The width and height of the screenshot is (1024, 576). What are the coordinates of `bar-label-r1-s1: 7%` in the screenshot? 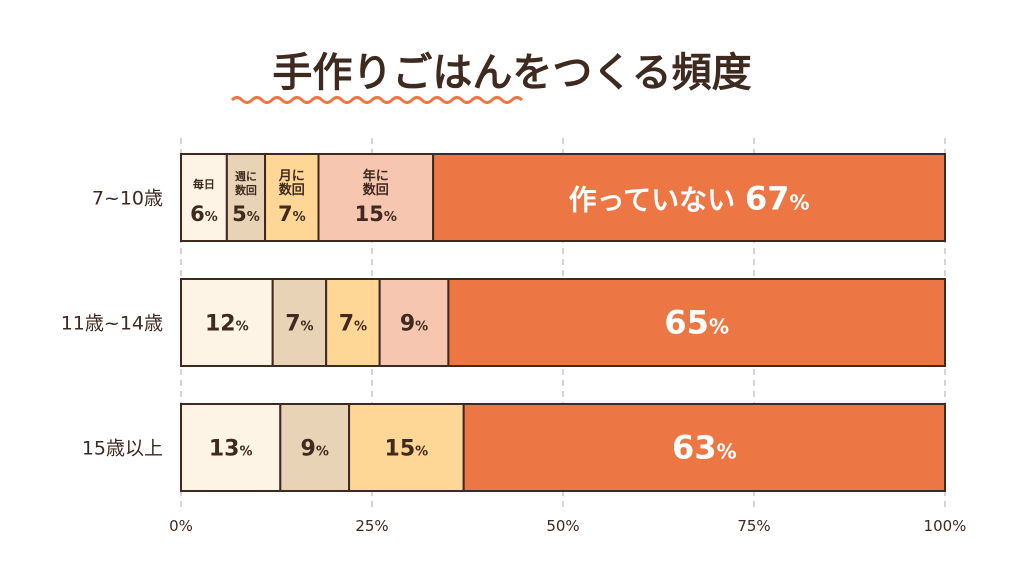 It's located at (299, 324).